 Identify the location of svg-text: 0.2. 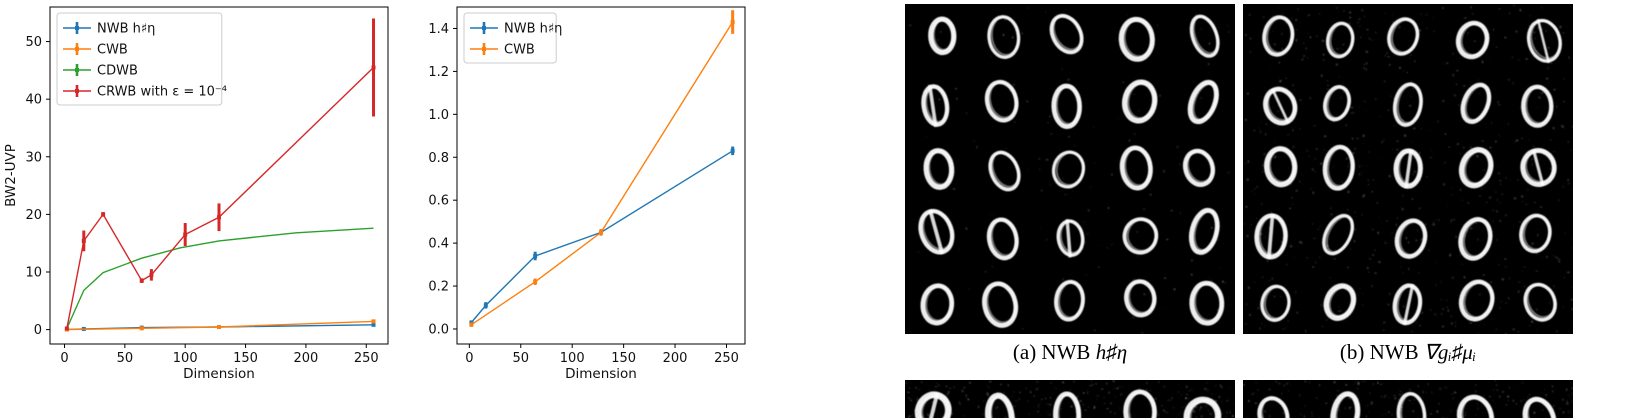
(438, 287).